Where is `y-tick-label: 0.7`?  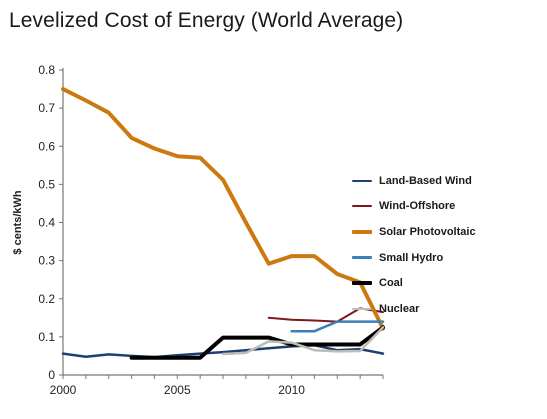 y-tick-label: 0.7 is located at coordinates (46, 108).